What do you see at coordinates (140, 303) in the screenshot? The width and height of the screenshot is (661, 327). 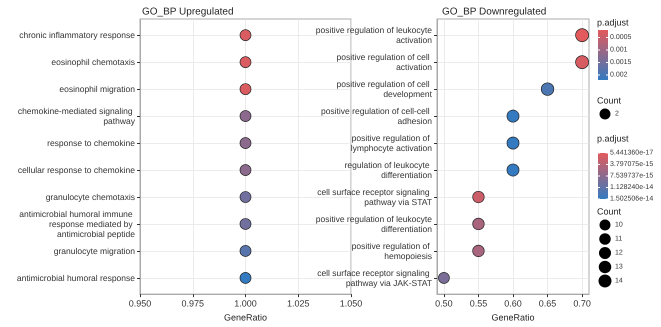 I see `x-tick-label: 0.950` at bounding box center [140, 303].